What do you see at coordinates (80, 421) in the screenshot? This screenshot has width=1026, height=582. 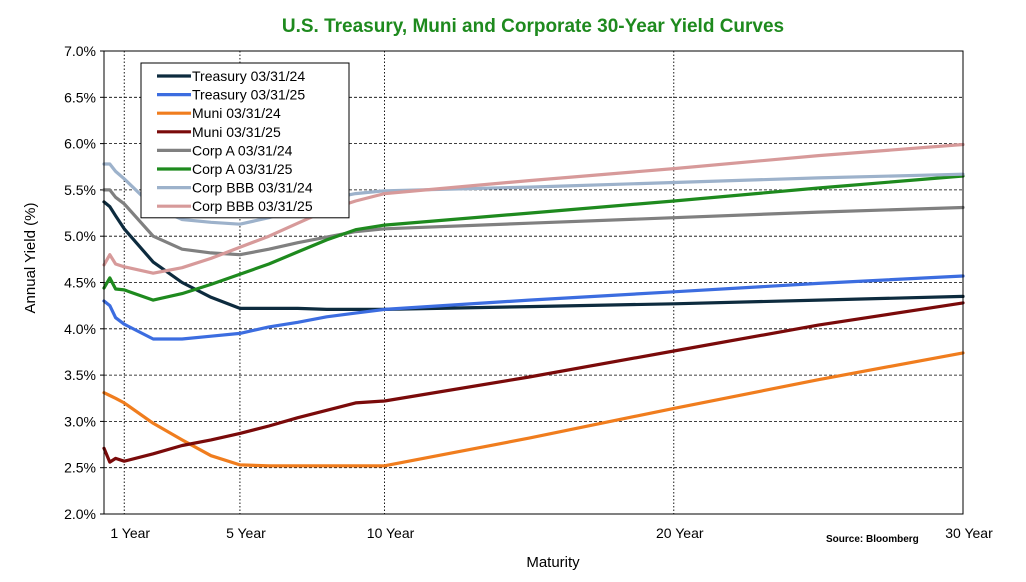 I see `y-tick-label: 3.0%` at bounding box center [80, 421].